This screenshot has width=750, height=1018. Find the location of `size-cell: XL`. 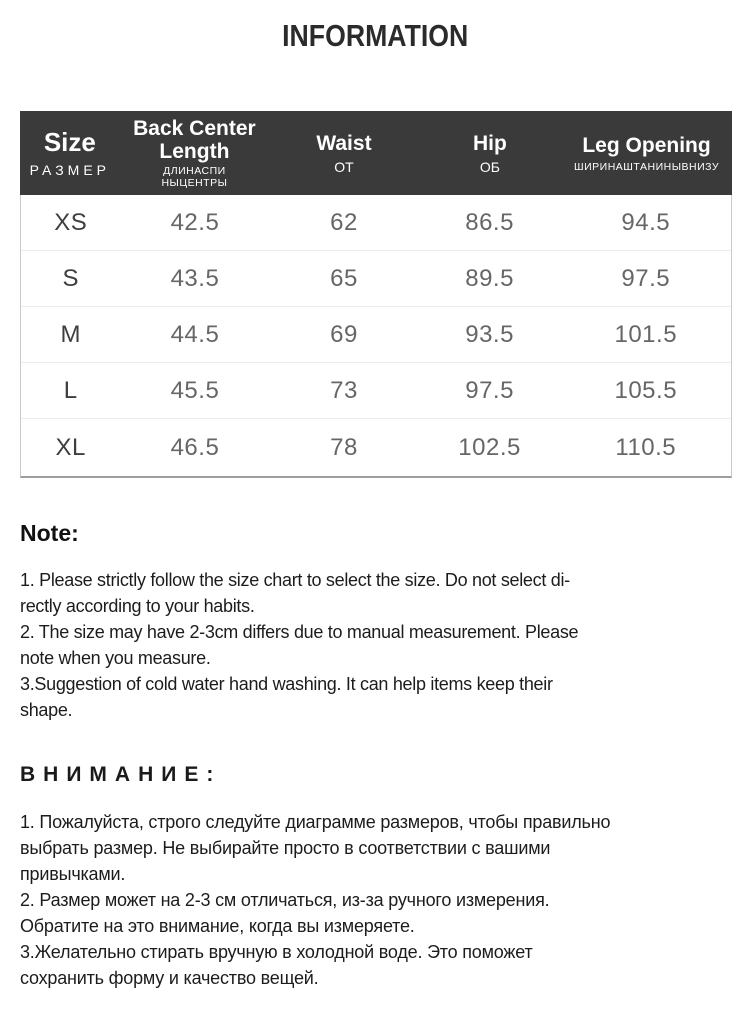

size-cell: XL is located at coordinates (70, 447).